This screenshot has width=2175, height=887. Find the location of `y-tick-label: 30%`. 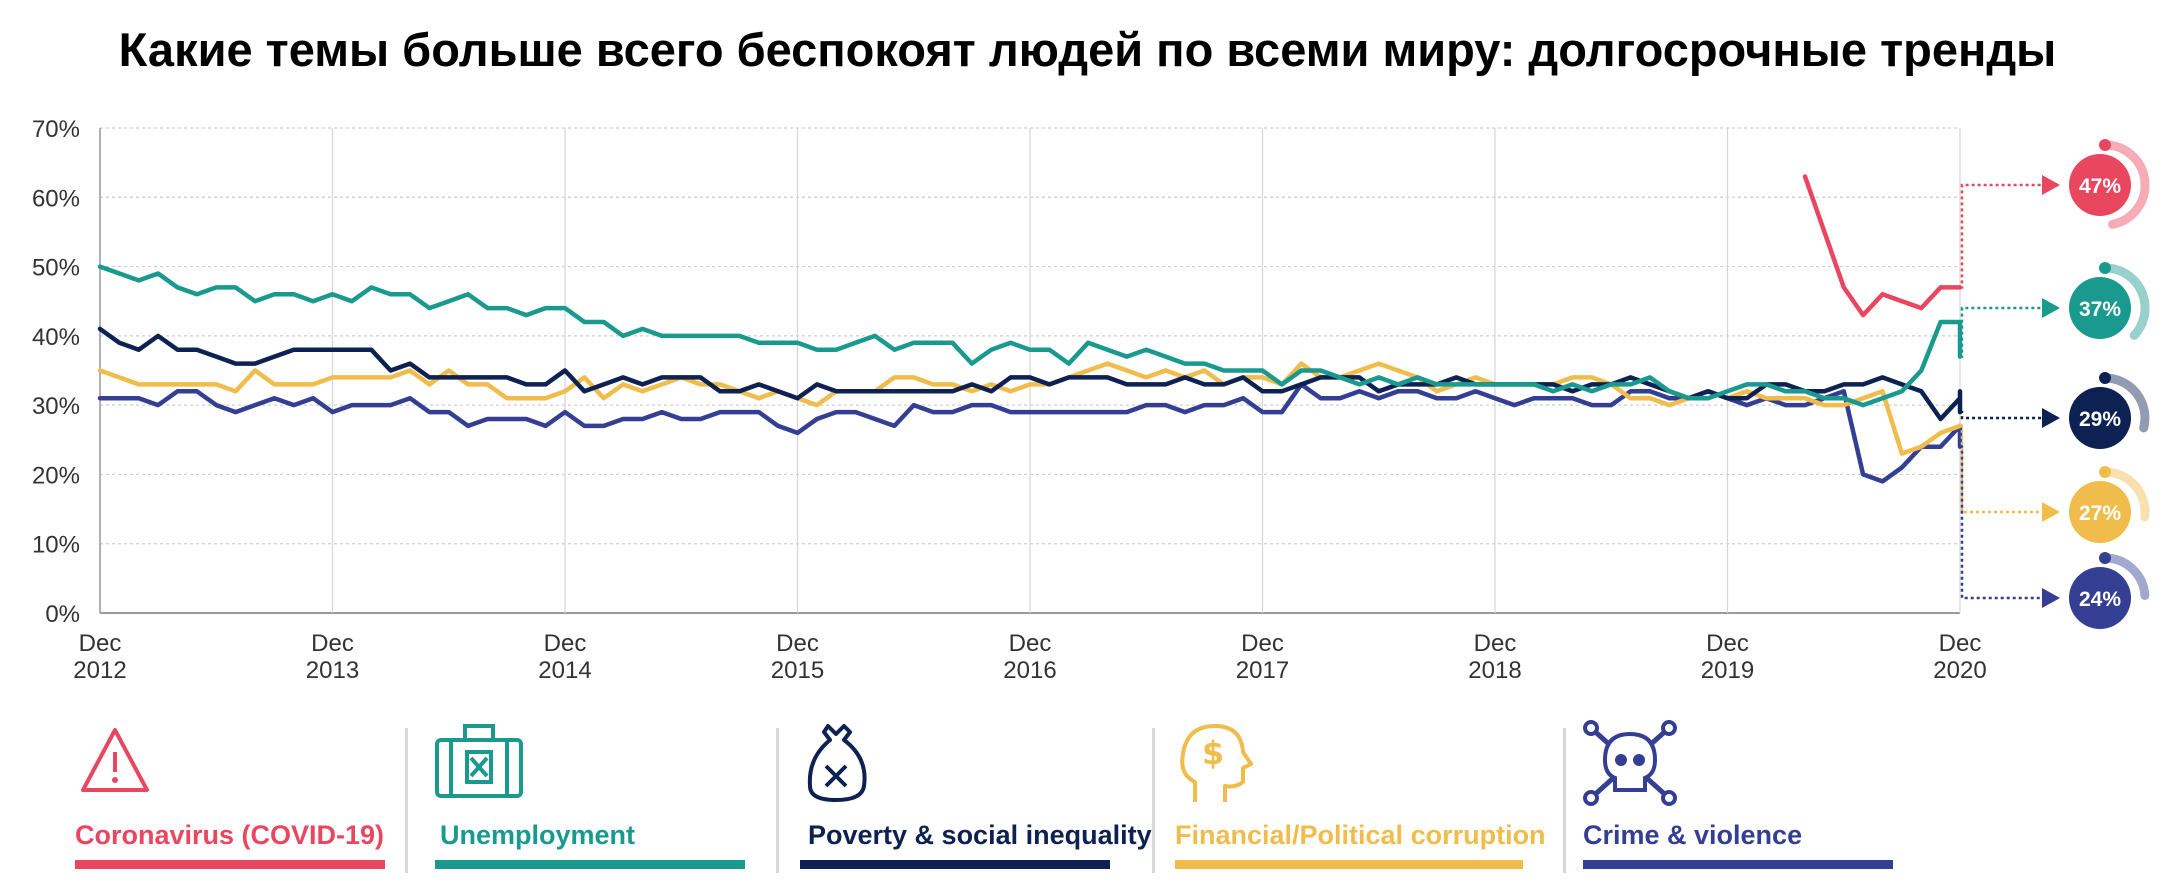

y-tick-label: 30% is located at coordinates (56, 406).